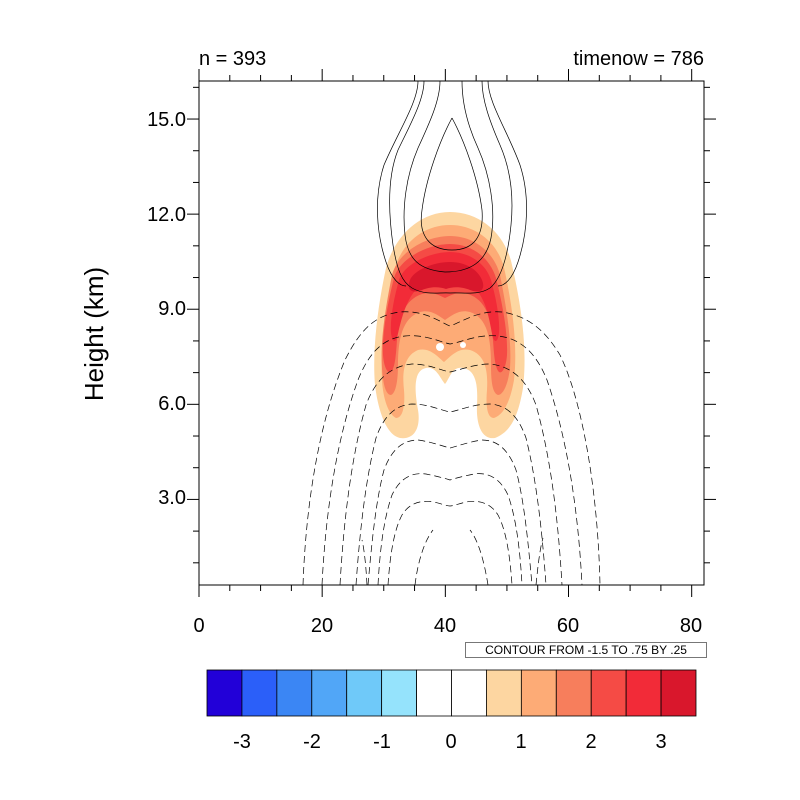 Image resolution: width=800 pixels, height=800 pixels. Describe the element at coordinates (586, 650) in the screenshot. I see `contour-info-box: CONTOUR FROM -1.5 TO .75 BY .25` at that location.